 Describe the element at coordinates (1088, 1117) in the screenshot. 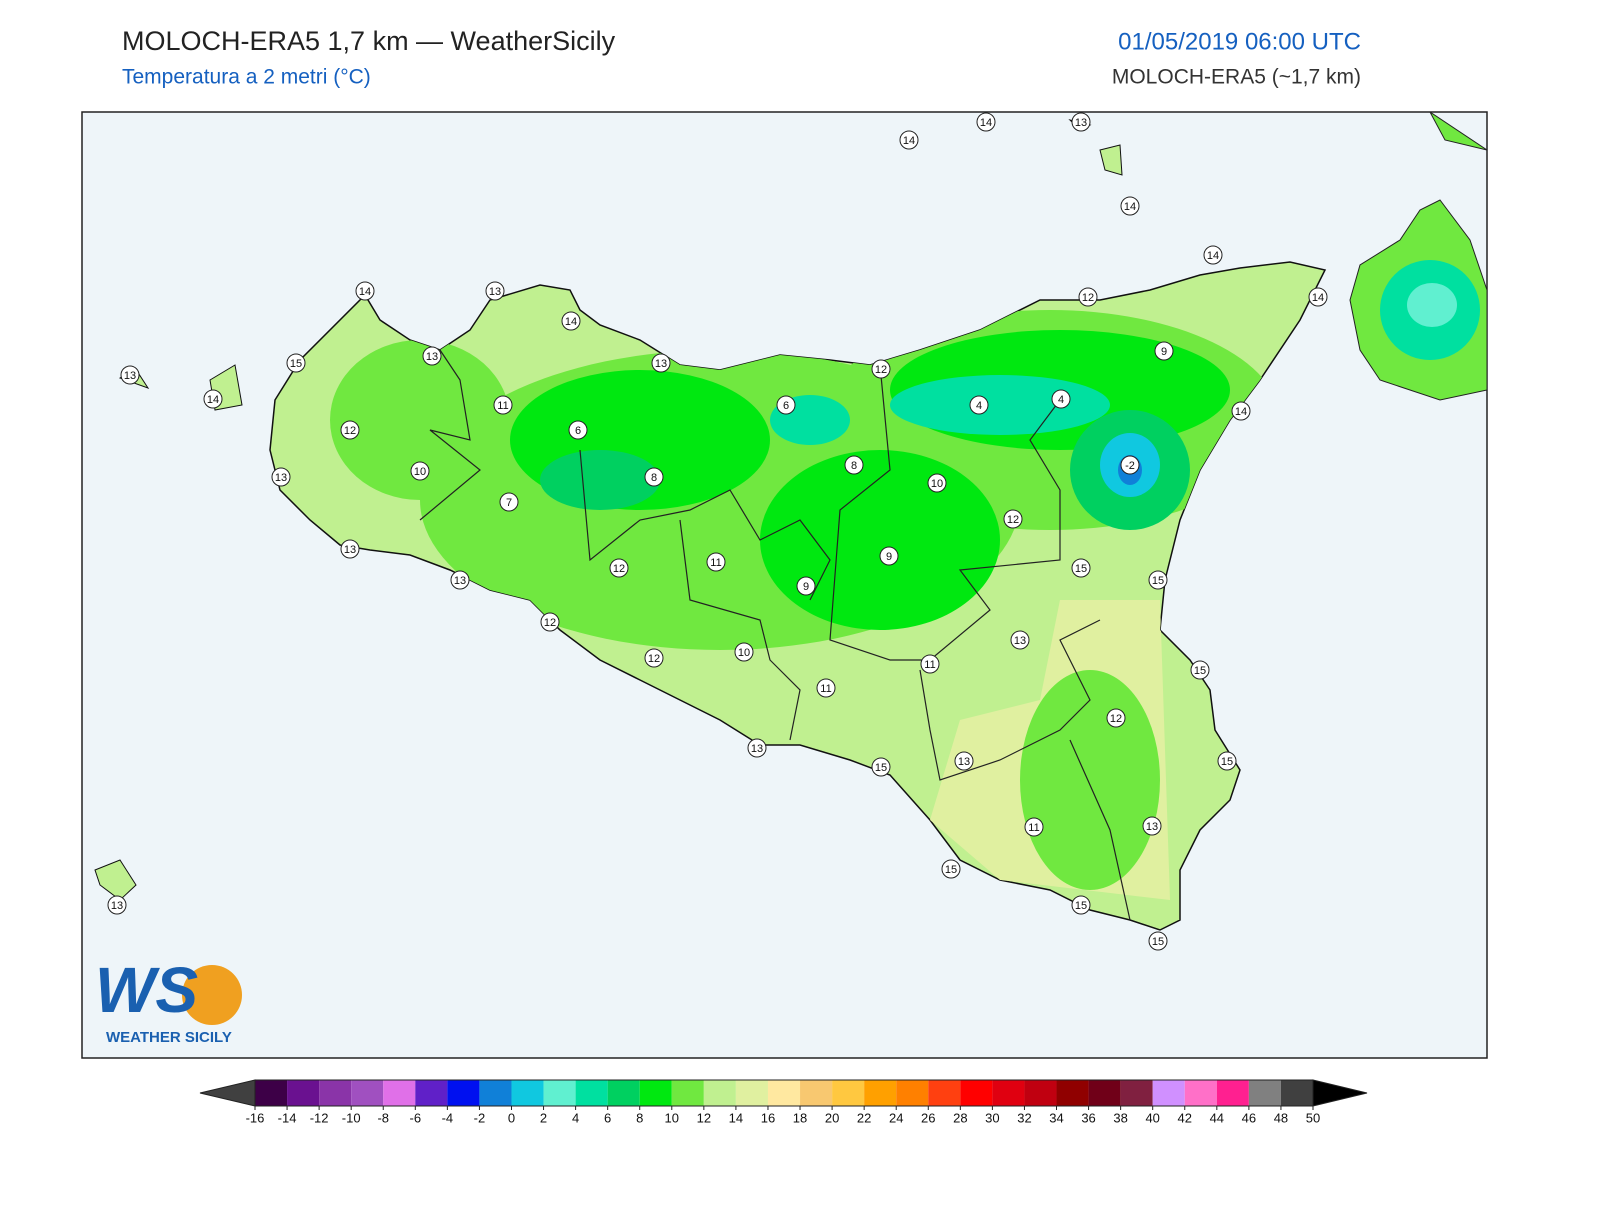

I see `colorbar-tick-label: 36` at that location.